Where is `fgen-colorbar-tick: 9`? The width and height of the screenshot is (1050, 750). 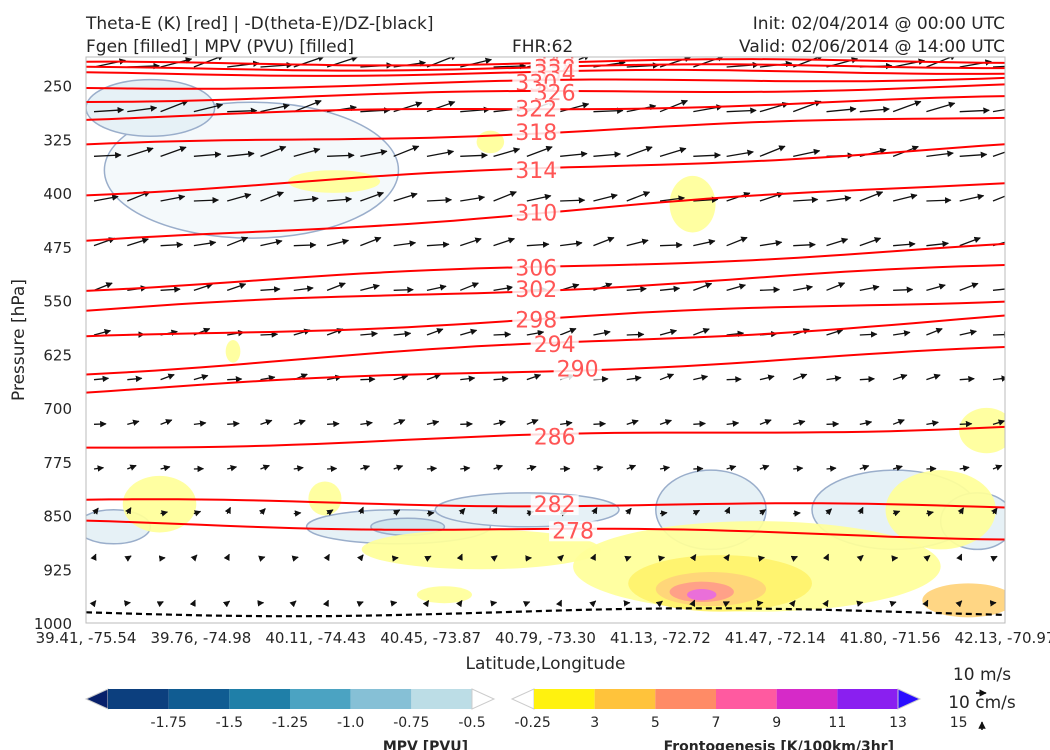
fgen-colorbar-tick: 9 is located at coordinates (776, 723).